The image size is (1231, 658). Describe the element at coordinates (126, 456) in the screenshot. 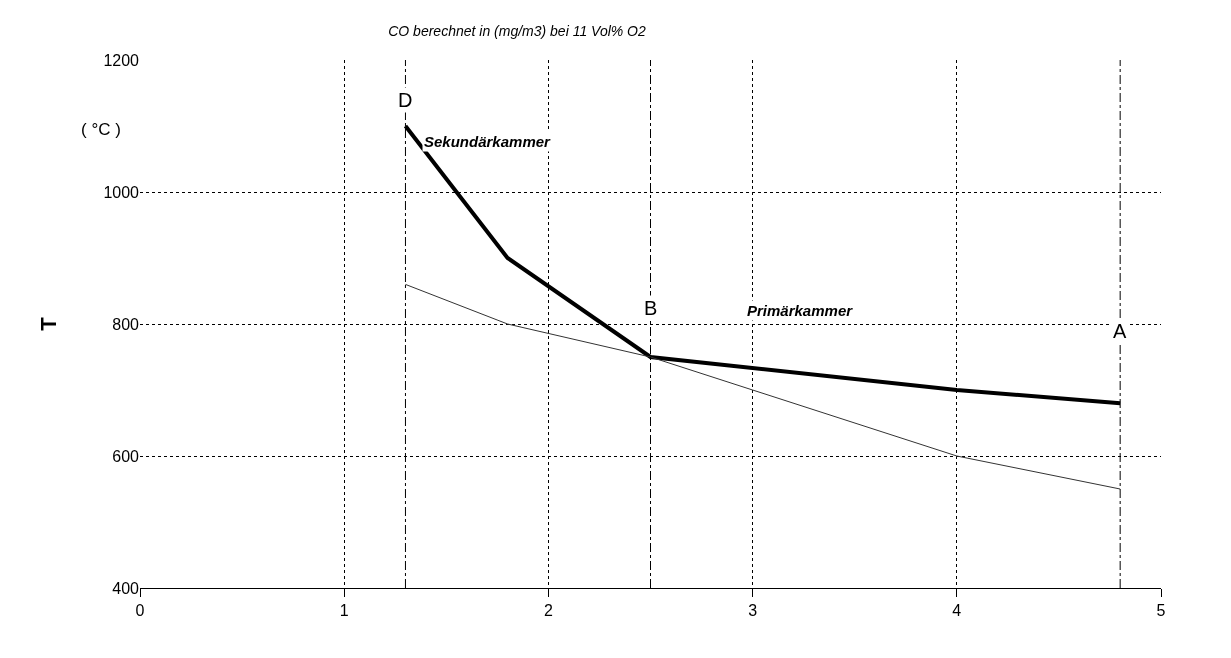

I see `y-tick-label: 600` at that location.